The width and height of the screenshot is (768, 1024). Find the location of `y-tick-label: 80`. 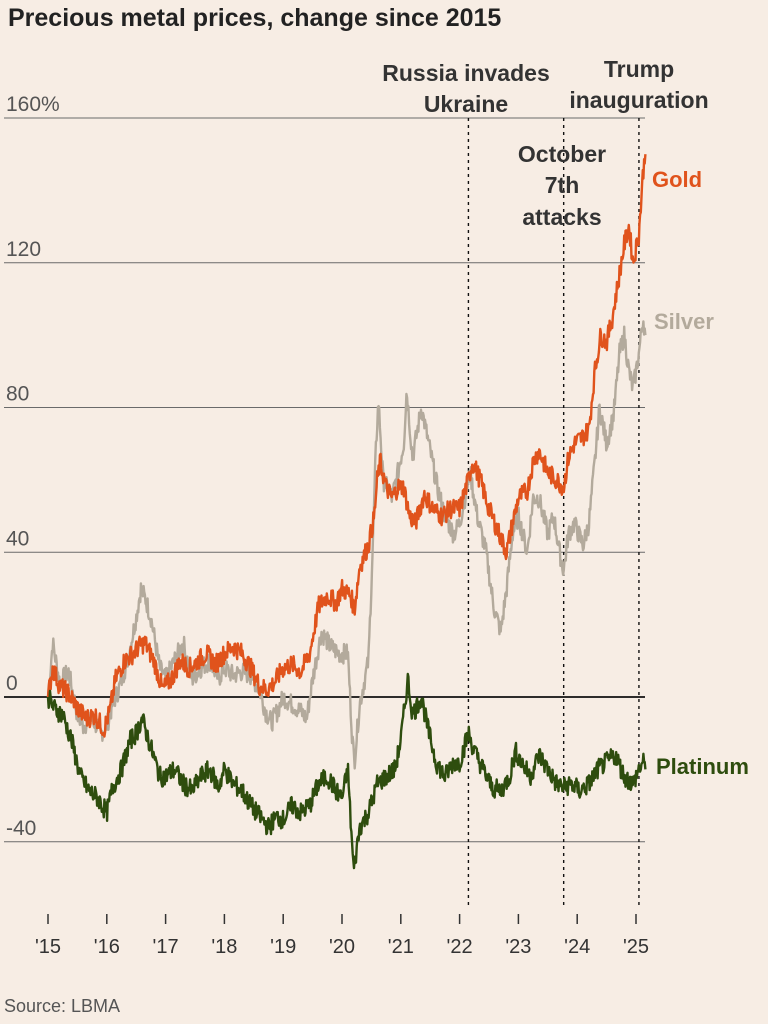

y-tick-label: 80 is located at coordinates (17, 394).